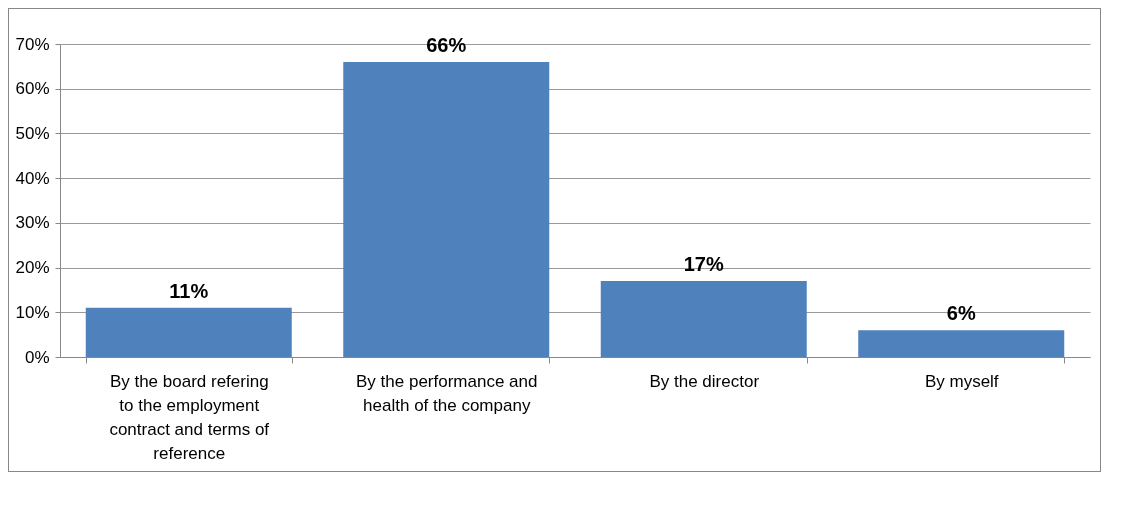 The width and height of the screenshot is (1142, 512). Describe the element at coordinates (32, 44) in the screenshot. I see `y-tick-label: 70%` at that location.